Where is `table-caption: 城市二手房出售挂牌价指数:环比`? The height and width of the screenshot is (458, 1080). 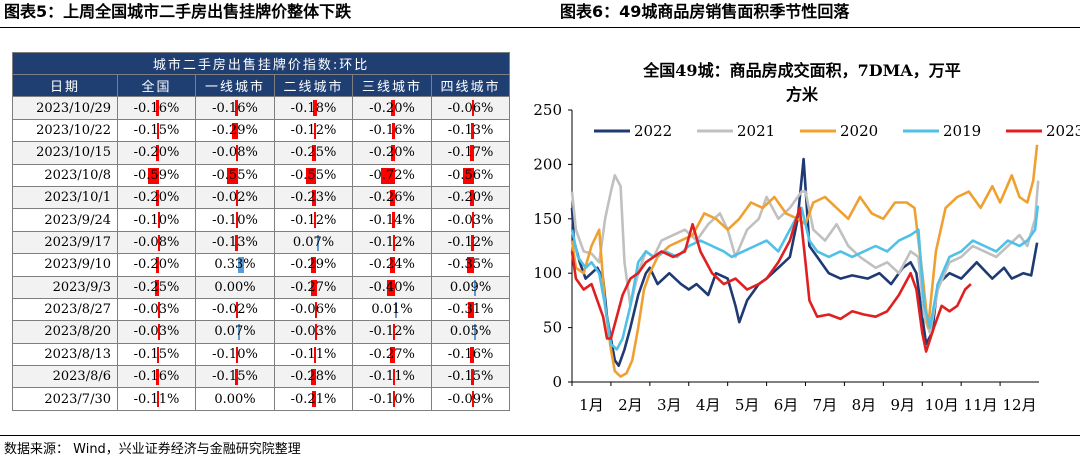
table-caption: 城市二手房出售挂牌价指数:环比 is located at coordinates (261, 63).